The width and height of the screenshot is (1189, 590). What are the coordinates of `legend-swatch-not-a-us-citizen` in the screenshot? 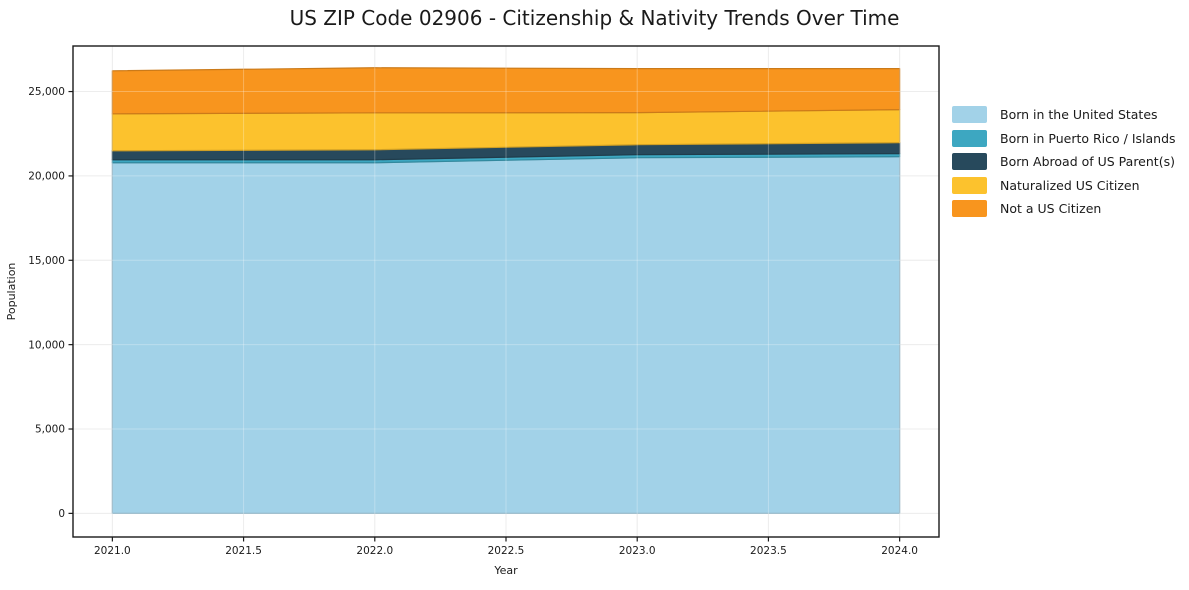 It's located at (969, 208).